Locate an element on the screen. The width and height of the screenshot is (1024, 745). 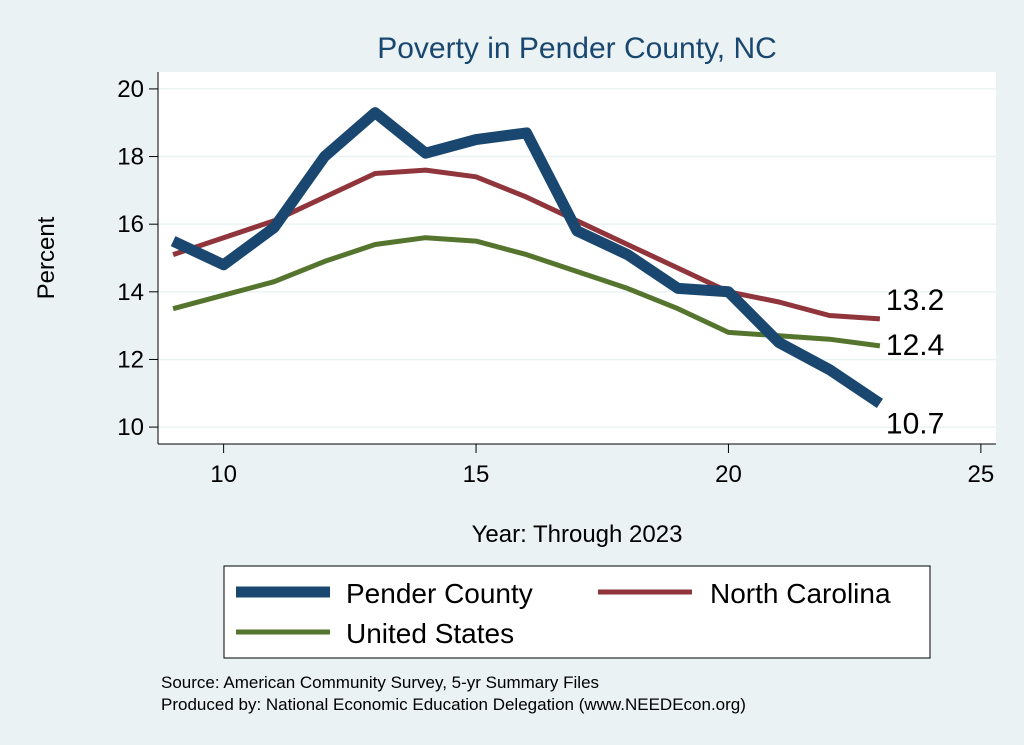
x-tick-label-25: 25 is located at coordinates (981, 474).